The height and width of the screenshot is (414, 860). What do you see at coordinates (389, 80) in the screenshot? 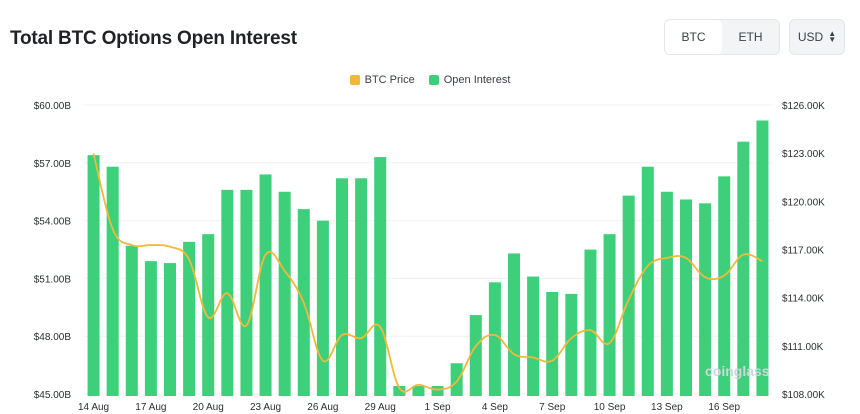
I see `legend-label-btc-price: BTC Price` at bounding box center [389, 80].